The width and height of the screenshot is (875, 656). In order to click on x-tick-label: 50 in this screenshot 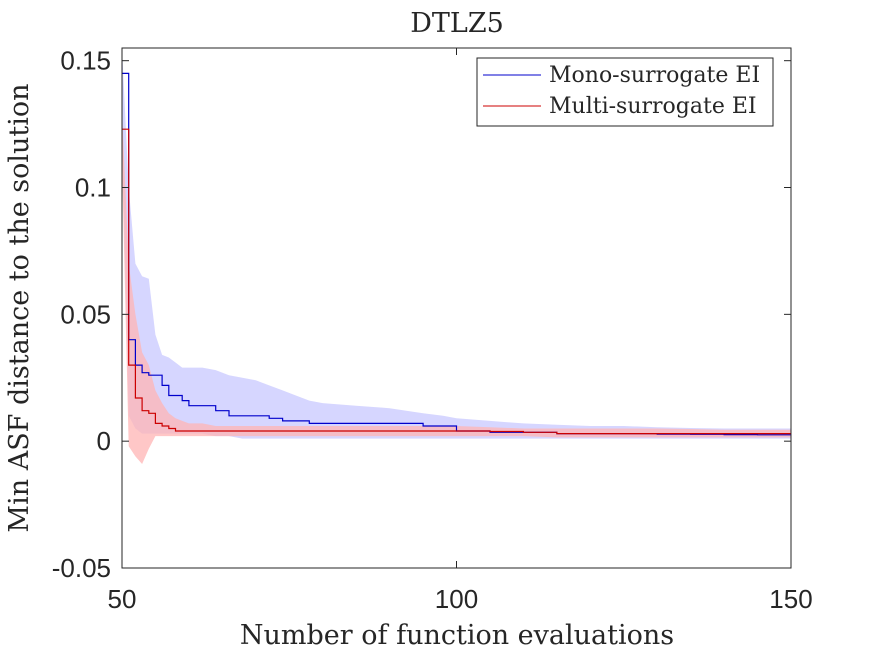, I will do `click(122, 599)`.